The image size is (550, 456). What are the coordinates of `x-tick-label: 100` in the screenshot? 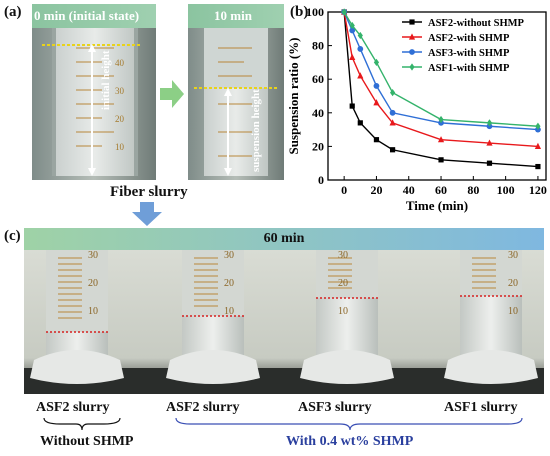 It's located at (506, 190).